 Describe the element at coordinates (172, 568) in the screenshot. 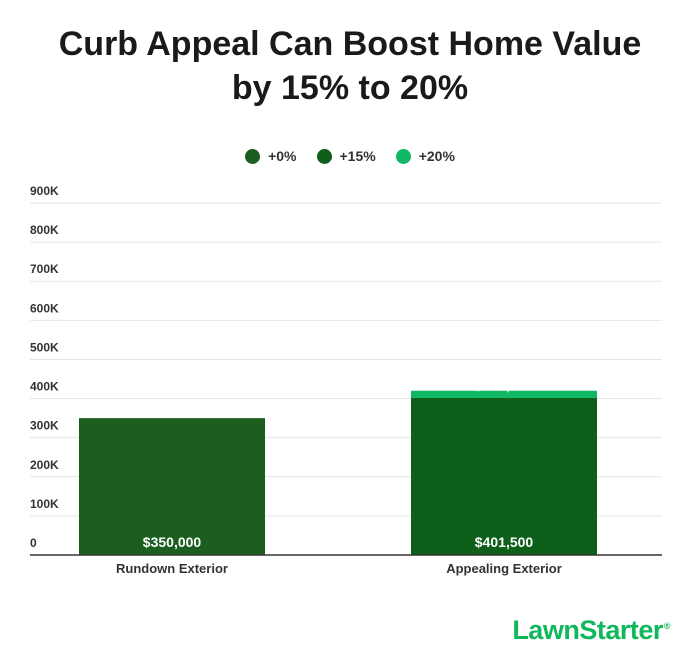

I see `x-tick-label: Rundown Exterior` at that location.